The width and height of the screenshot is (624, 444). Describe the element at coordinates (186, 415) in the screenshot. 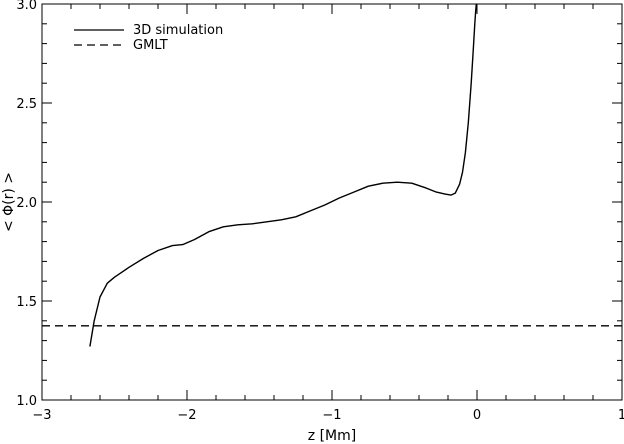

I see `x-tick-label: −2` at that location.